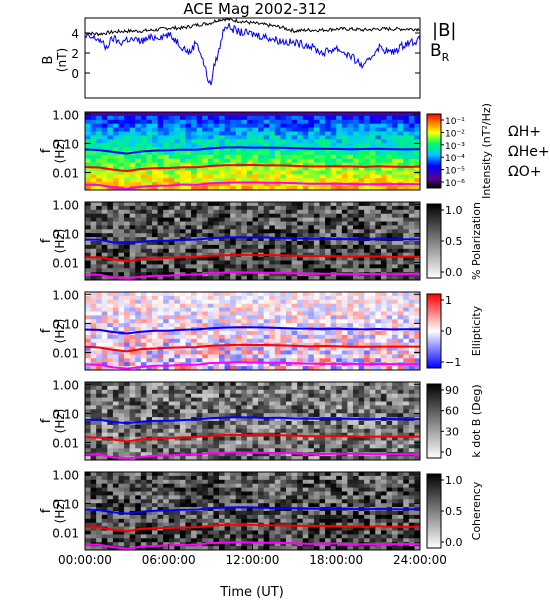  I want to click on ellipticity-ylabel: f, so click(46, 330).